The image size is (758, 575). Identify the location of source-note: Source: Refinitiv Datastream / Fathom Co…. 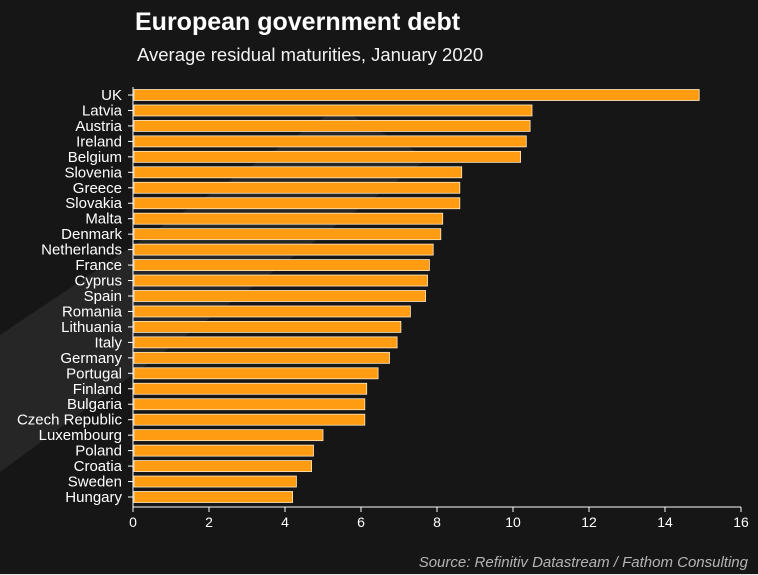
(584, 562).